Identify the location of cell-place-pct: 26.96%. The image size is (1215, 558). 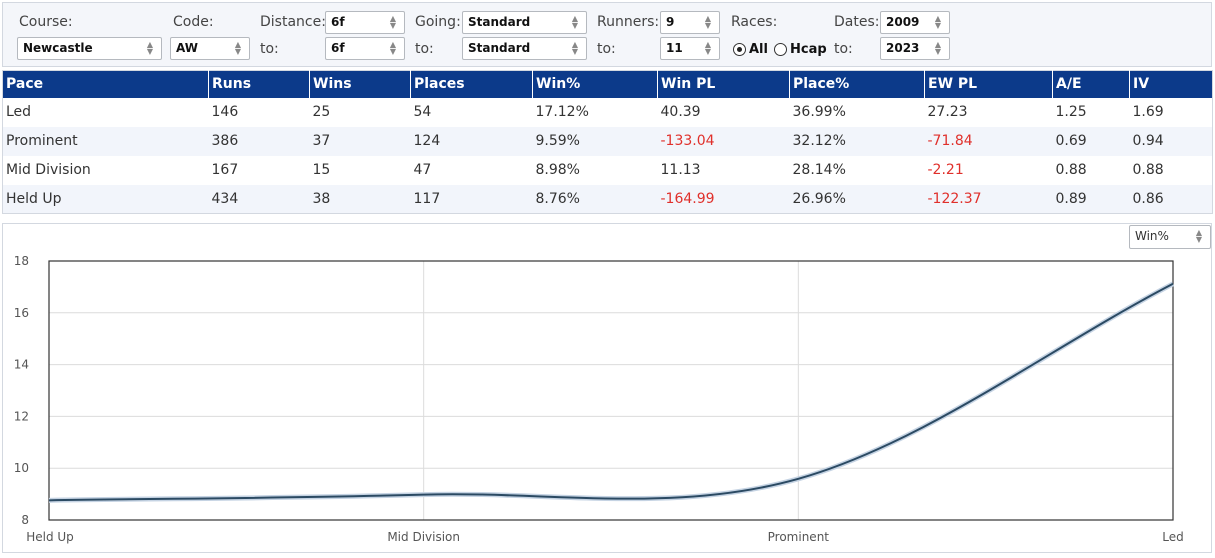
(857, 199).